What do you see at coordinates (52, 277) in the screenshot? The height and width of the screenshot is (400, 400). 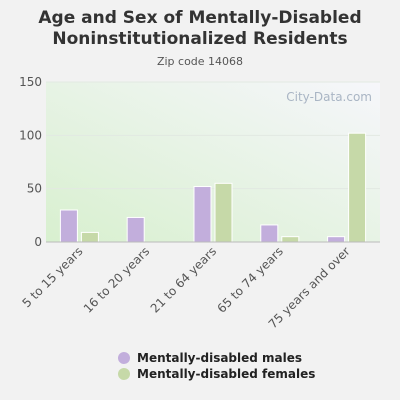 I see `x-tick-label: 5 to 15 years` at bounding box center [52, 277].